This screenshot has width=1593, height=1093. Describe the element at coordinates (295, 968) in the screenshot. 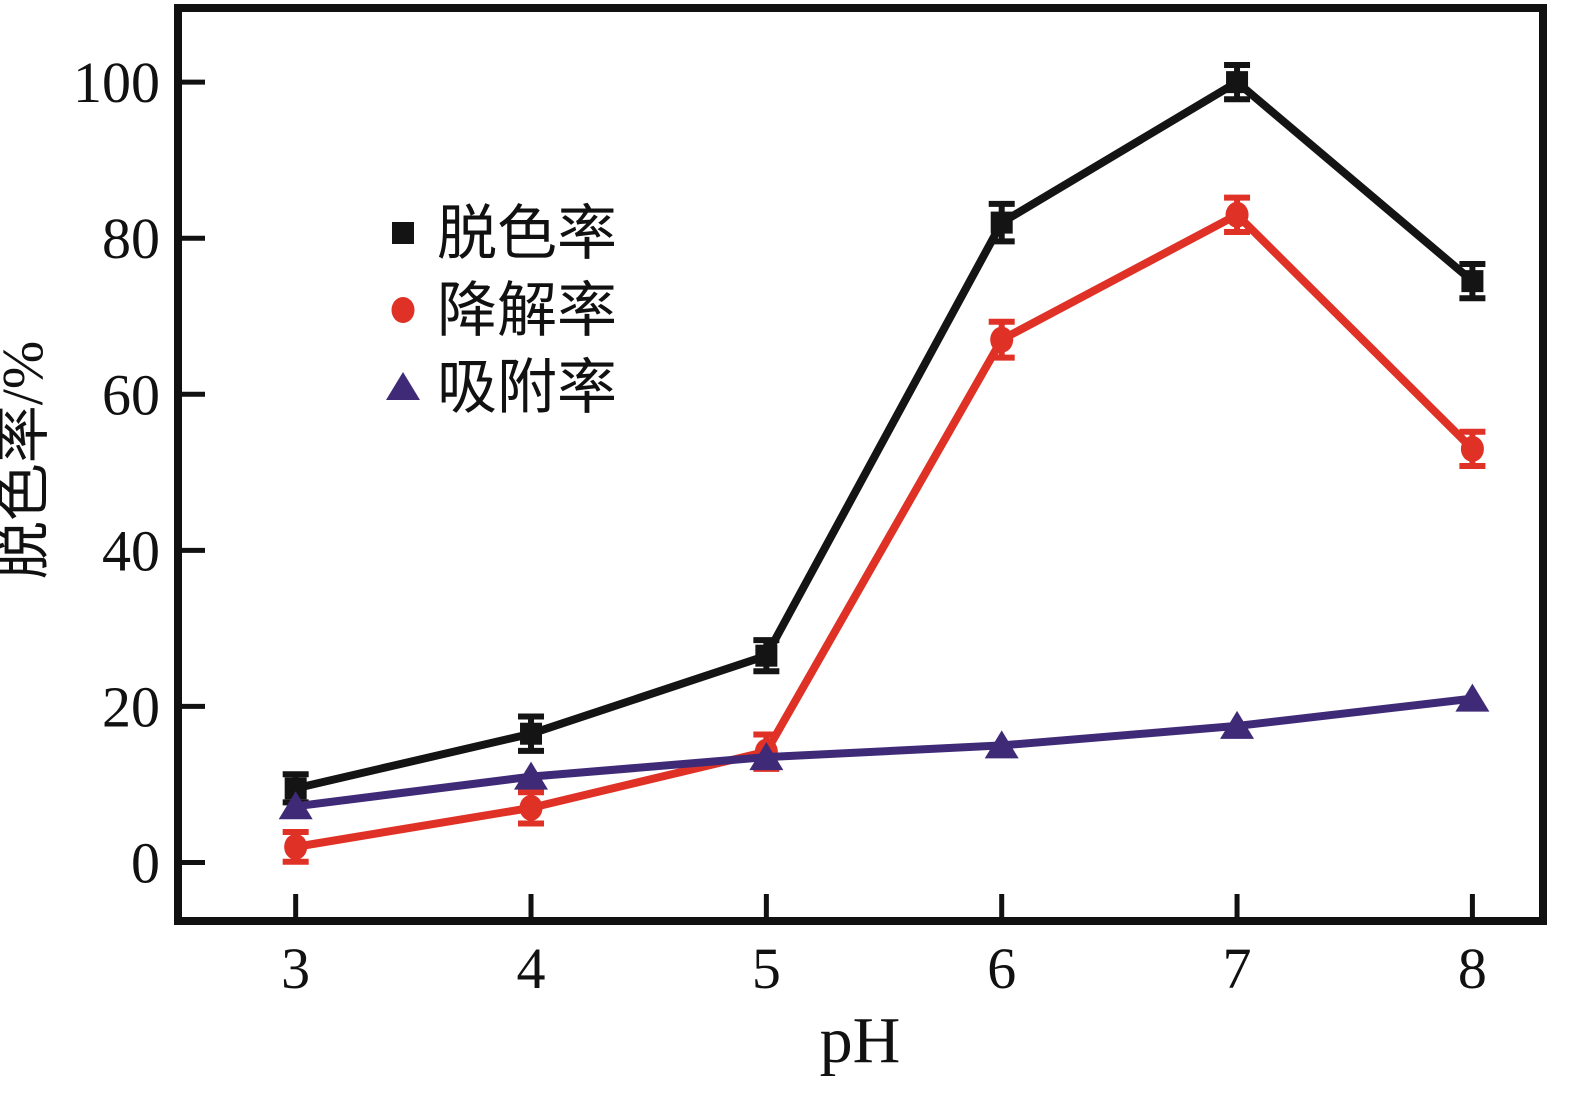

I see `x-tick-label: 3` at that location.